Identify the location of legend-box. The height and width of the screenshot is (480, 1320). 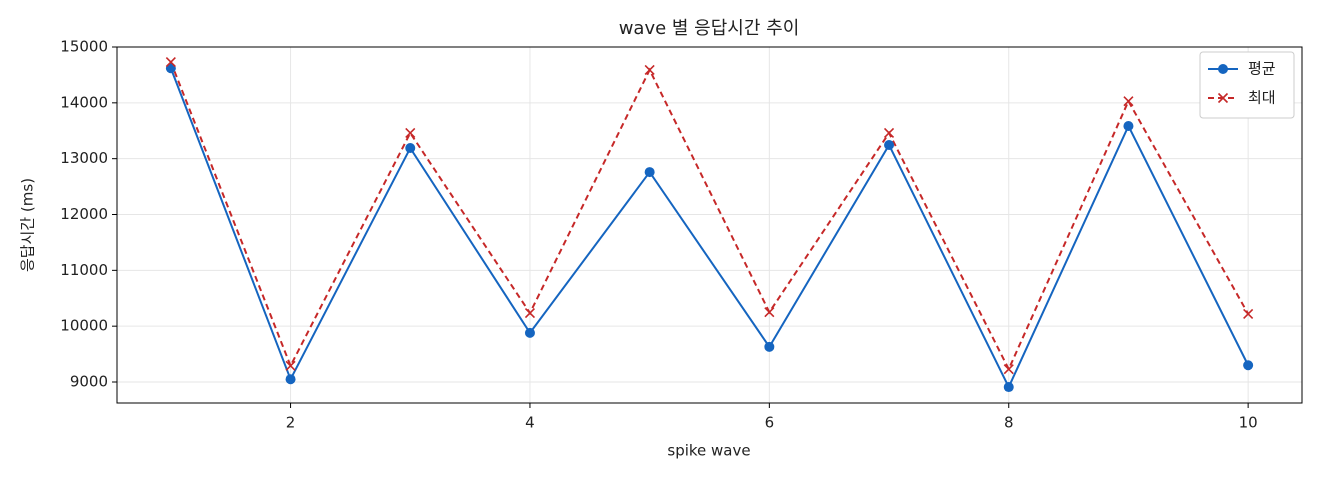
(1247, 85).